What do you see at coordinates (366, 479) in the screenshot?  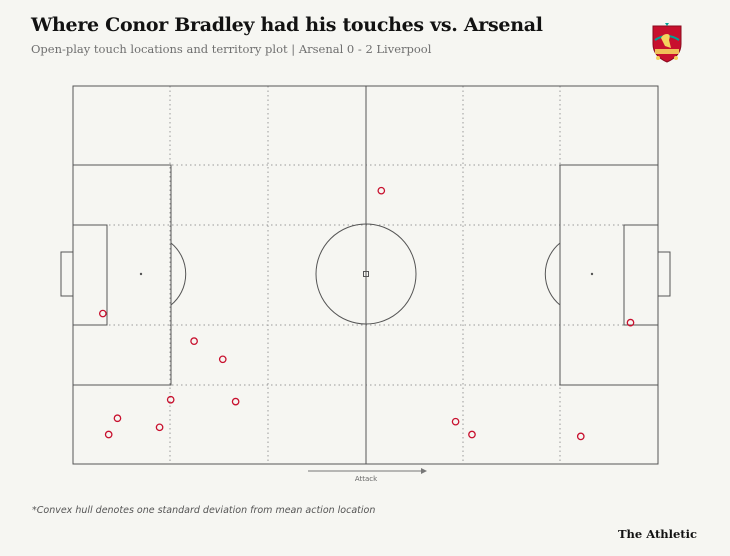 I see `attack-label: Attack` at bounding box center [366, 479].